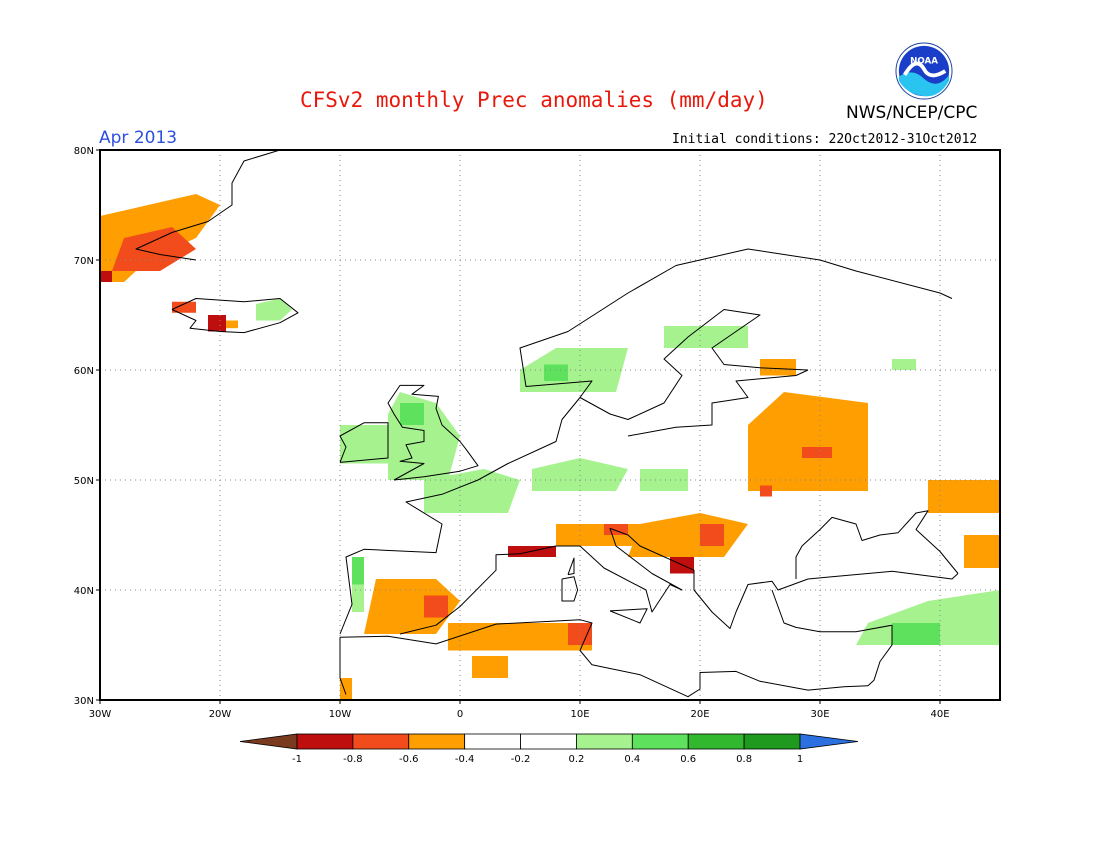 The image size is (1100, 850). What do you see at coordinates (521, 759) in the screenshot?
I see `colorbar-label: -0.2` at bounding box center [521, 759].